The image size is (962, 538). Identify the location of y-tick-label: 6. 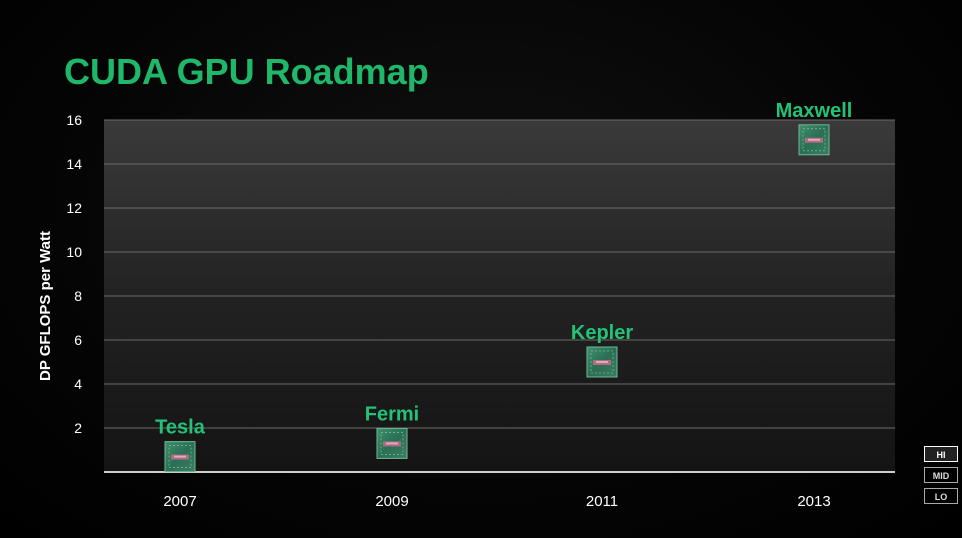
(78, 340).